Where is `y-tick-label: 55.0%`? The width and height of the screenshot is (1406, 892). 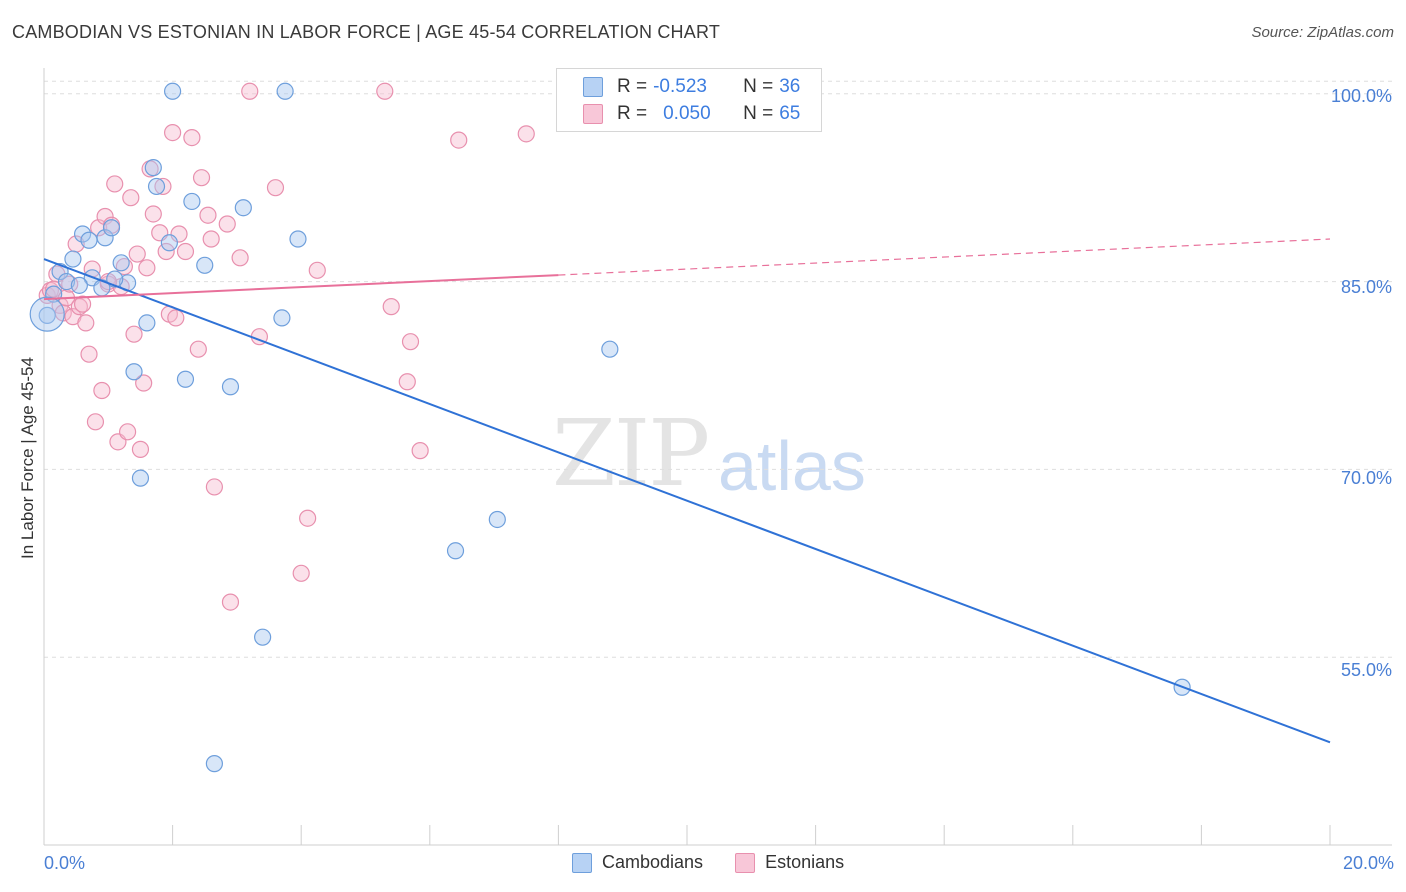 y-tick-label: 55.0% is located at coordinates (1366, 670).